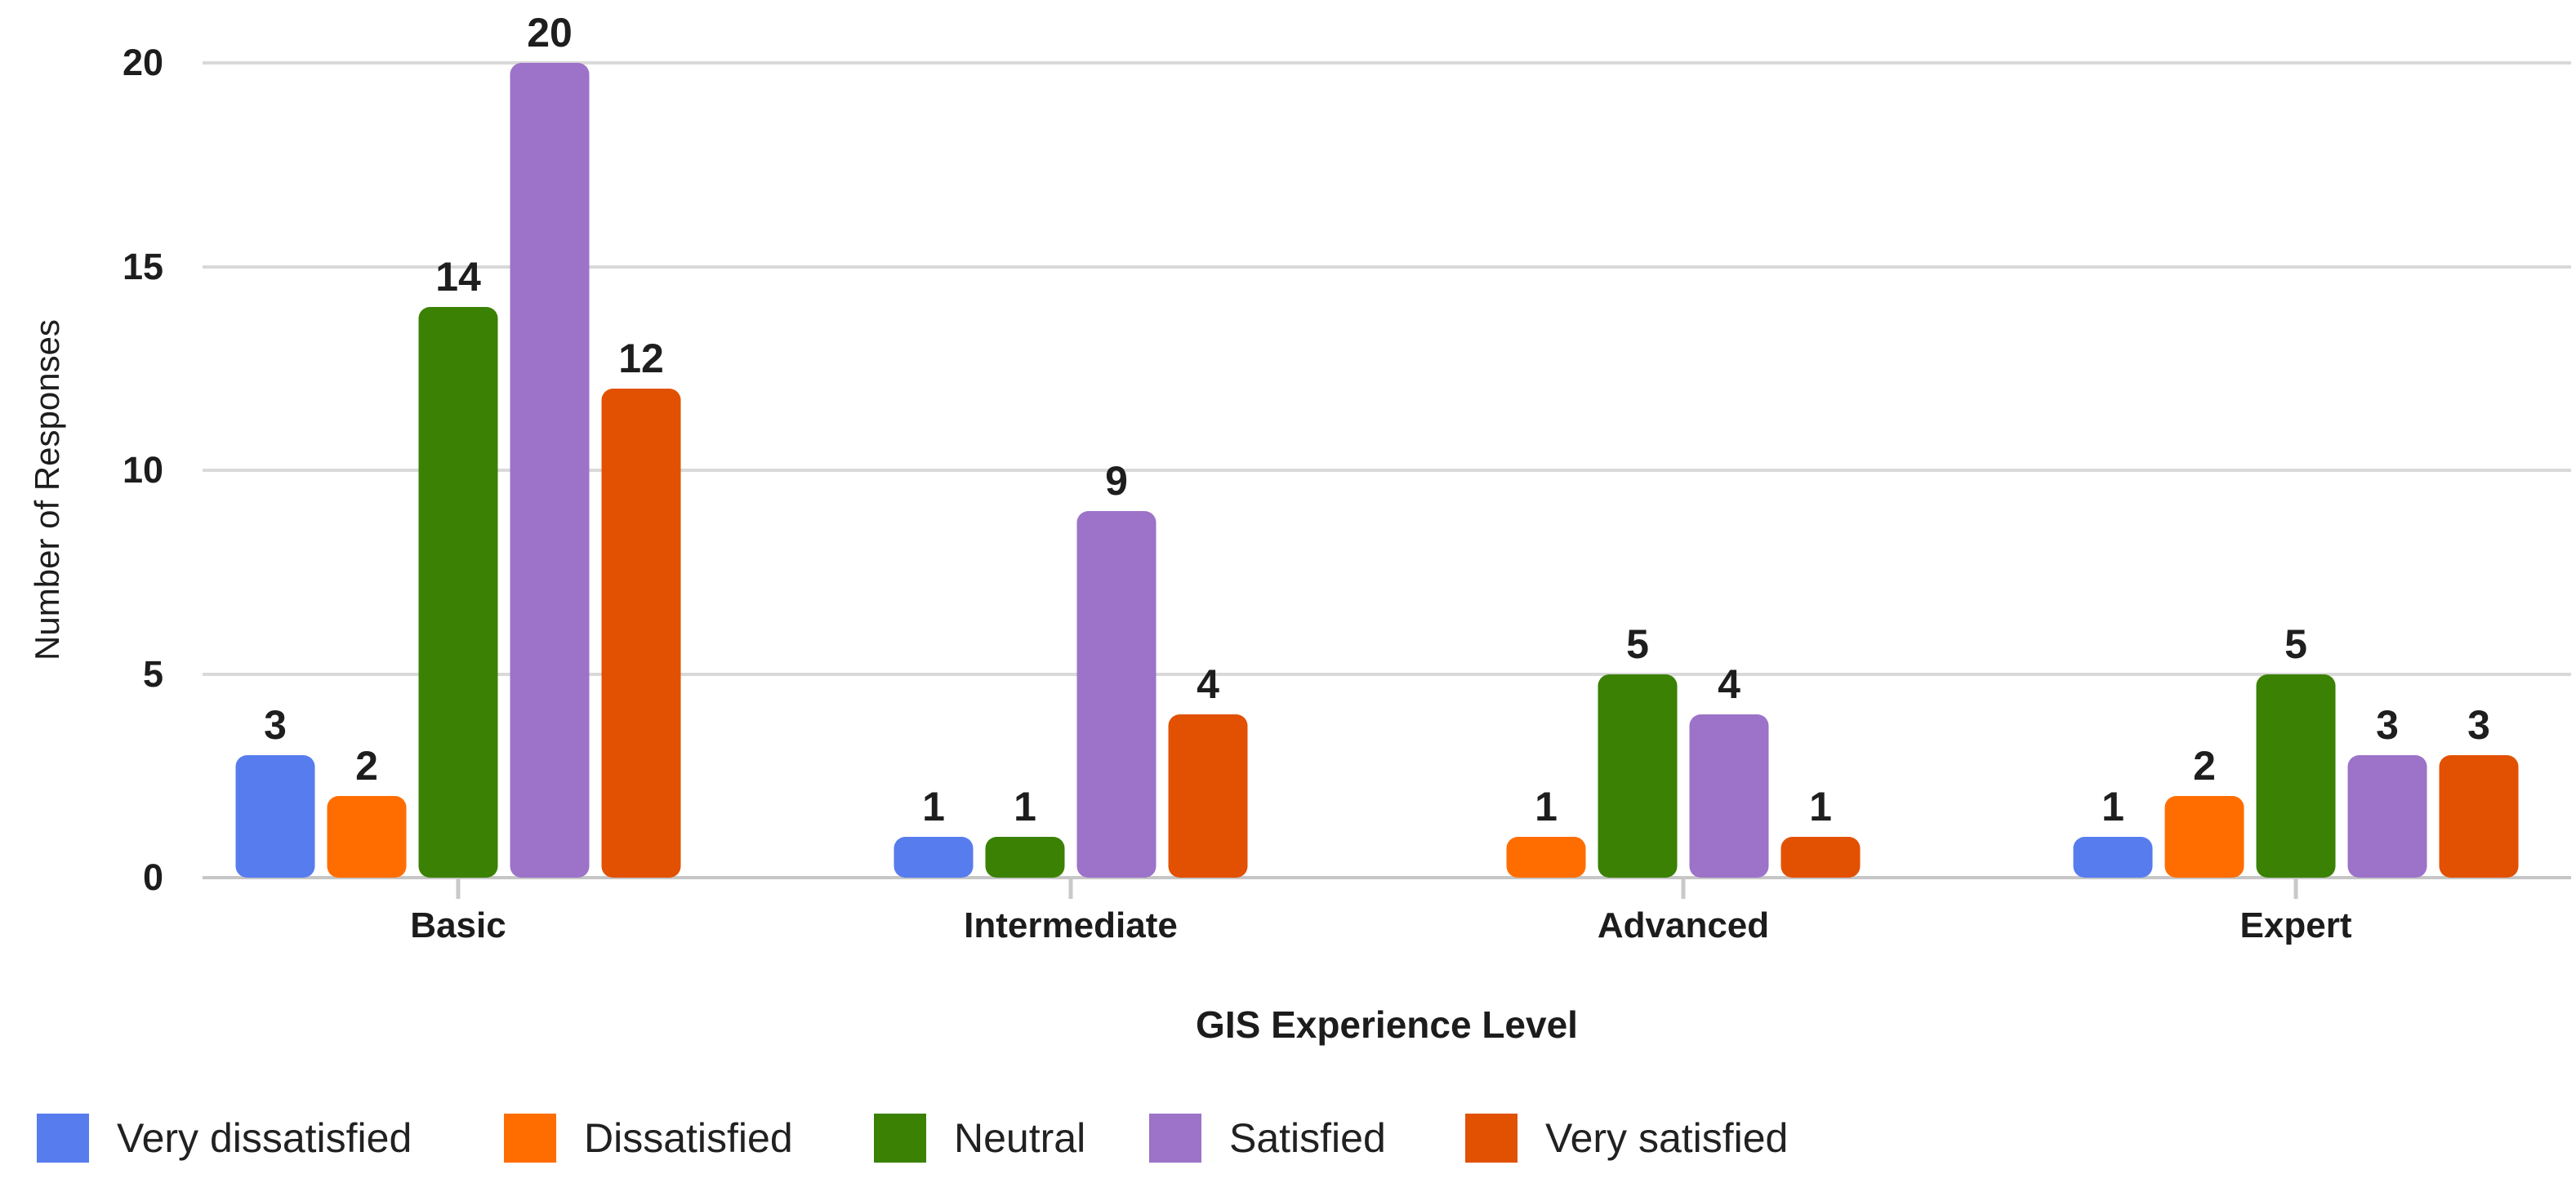 The width and height of the screenshot is (2576, 1183). Describe the element at coordinates (1387, 877) in the screenshot. I see `x-axis-baseline` at that location.